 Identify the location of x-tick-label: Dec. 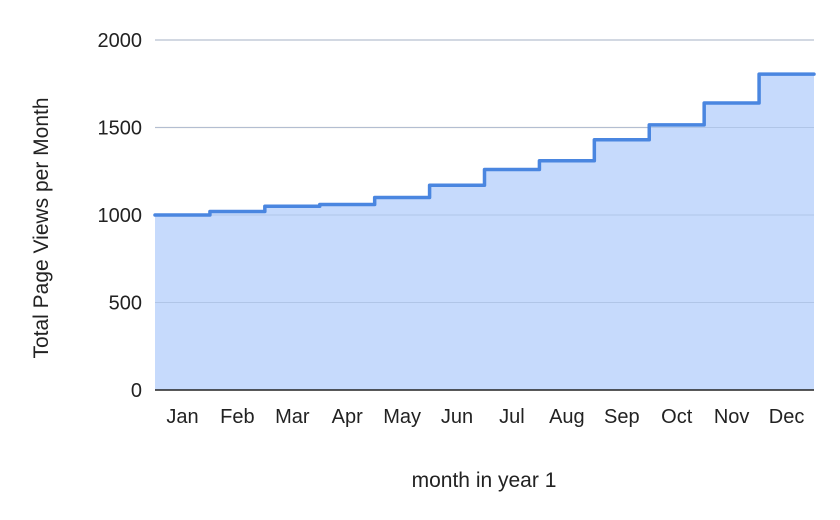
(787, 417).